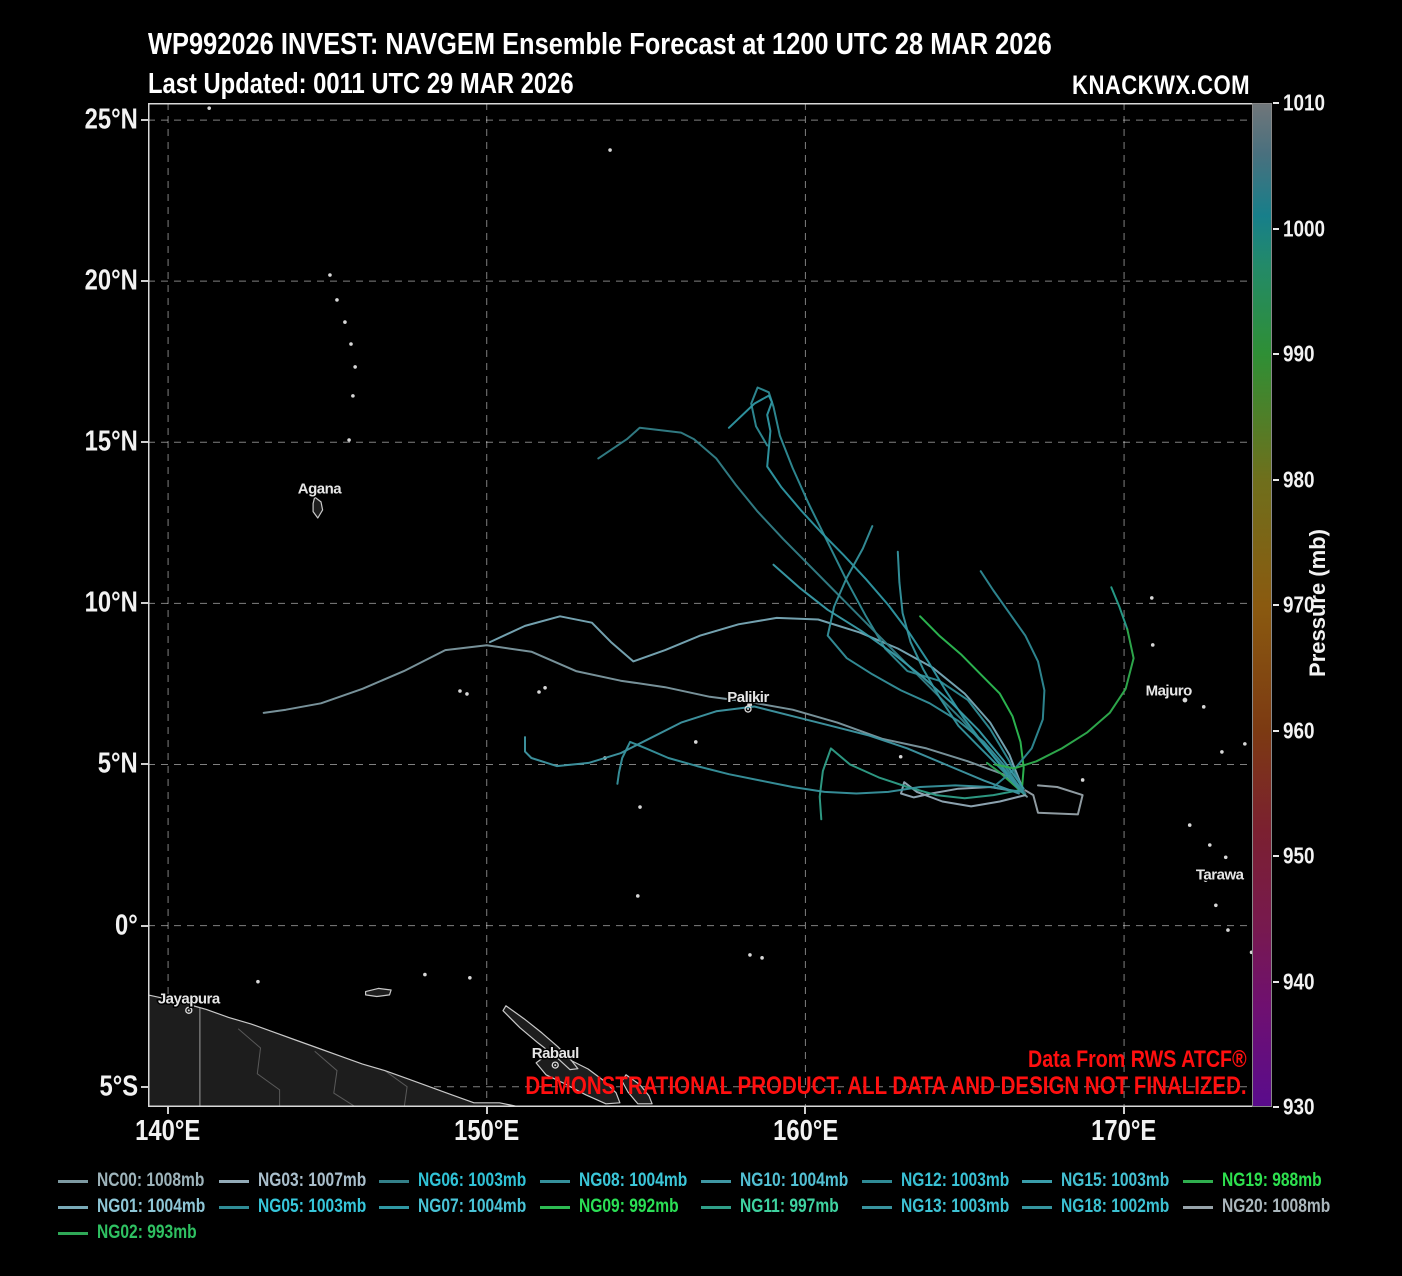 This screenshot has height=1276, width=1402. What do you see at coordinates (715, 1207) in the screenshot?
I see `legend-swatch-ng11` at bounding box center [715, 1207].